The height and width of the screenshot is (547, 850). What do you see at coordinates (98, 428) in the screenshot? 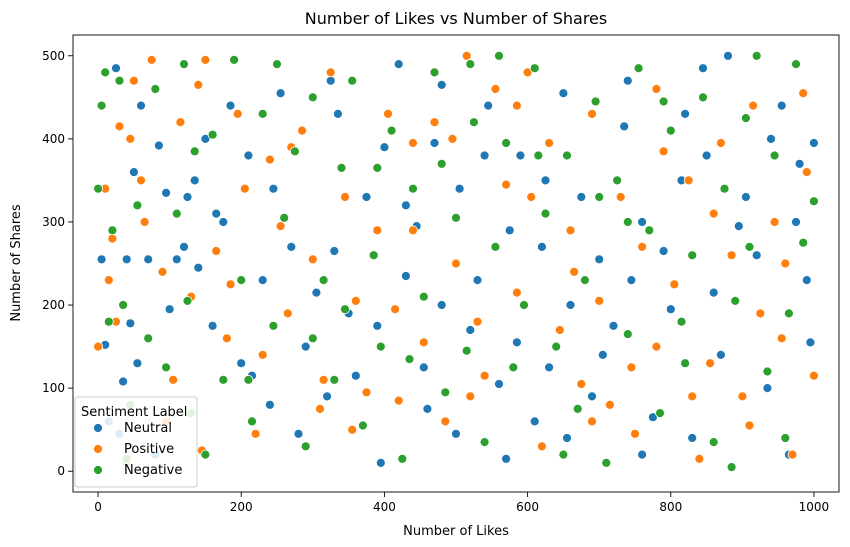
I see `legend-marker-neutral` at bounding box center [98, 428].